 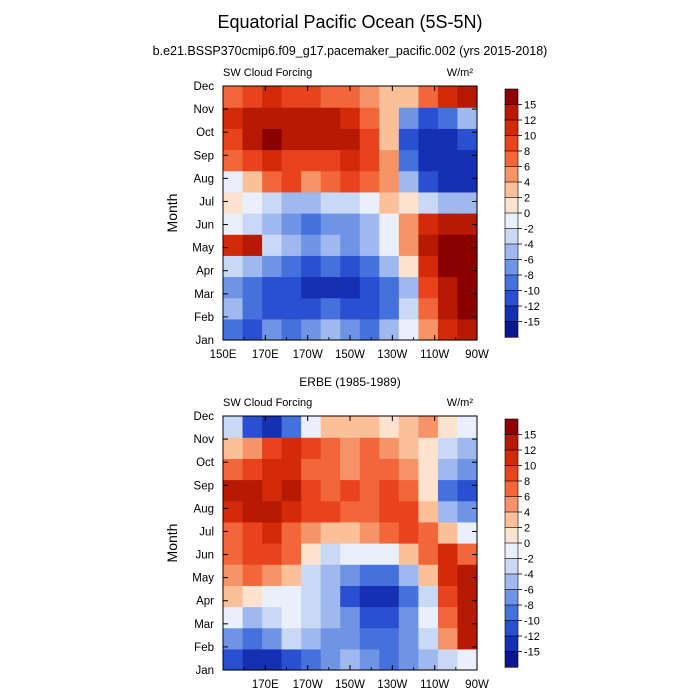 What do you see at coordinates (172, 213) in the screenshot?
I see `y-axis-label: Month` at bounding box center [172, 213].